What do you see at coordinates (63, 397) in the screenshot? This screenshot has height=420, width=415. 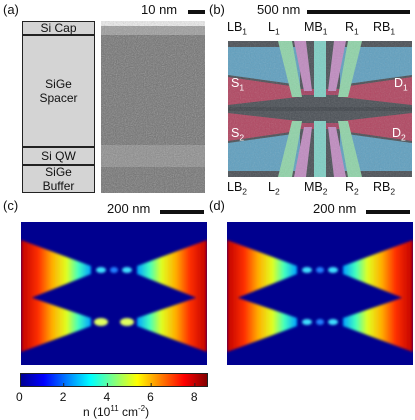 I see `colorbar-tick-label-2: 2` at bounding box center [63, 397].